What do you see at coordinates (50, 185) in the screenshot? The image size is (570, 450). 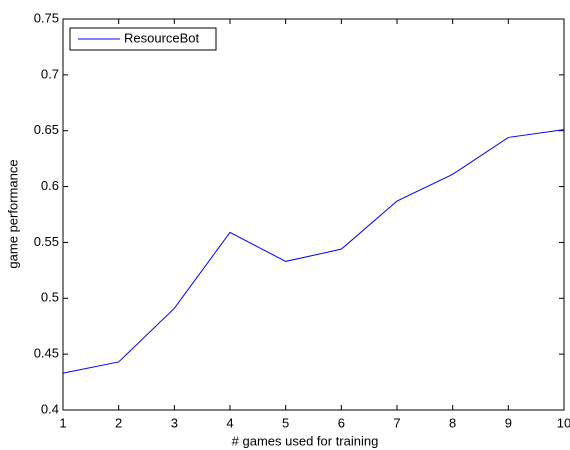 I see `y-tick-label: 0.6` at bounding box center [50, 185].